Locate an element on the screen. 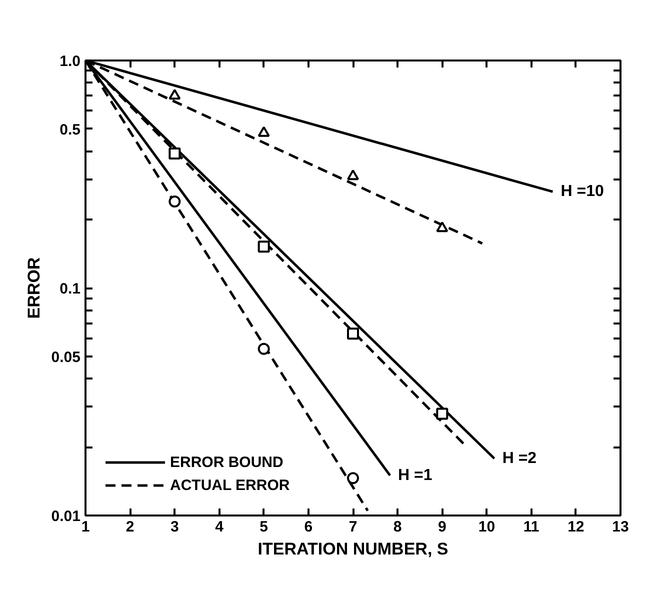  x-tick-label: 2 is located at coordinates (130, 527).